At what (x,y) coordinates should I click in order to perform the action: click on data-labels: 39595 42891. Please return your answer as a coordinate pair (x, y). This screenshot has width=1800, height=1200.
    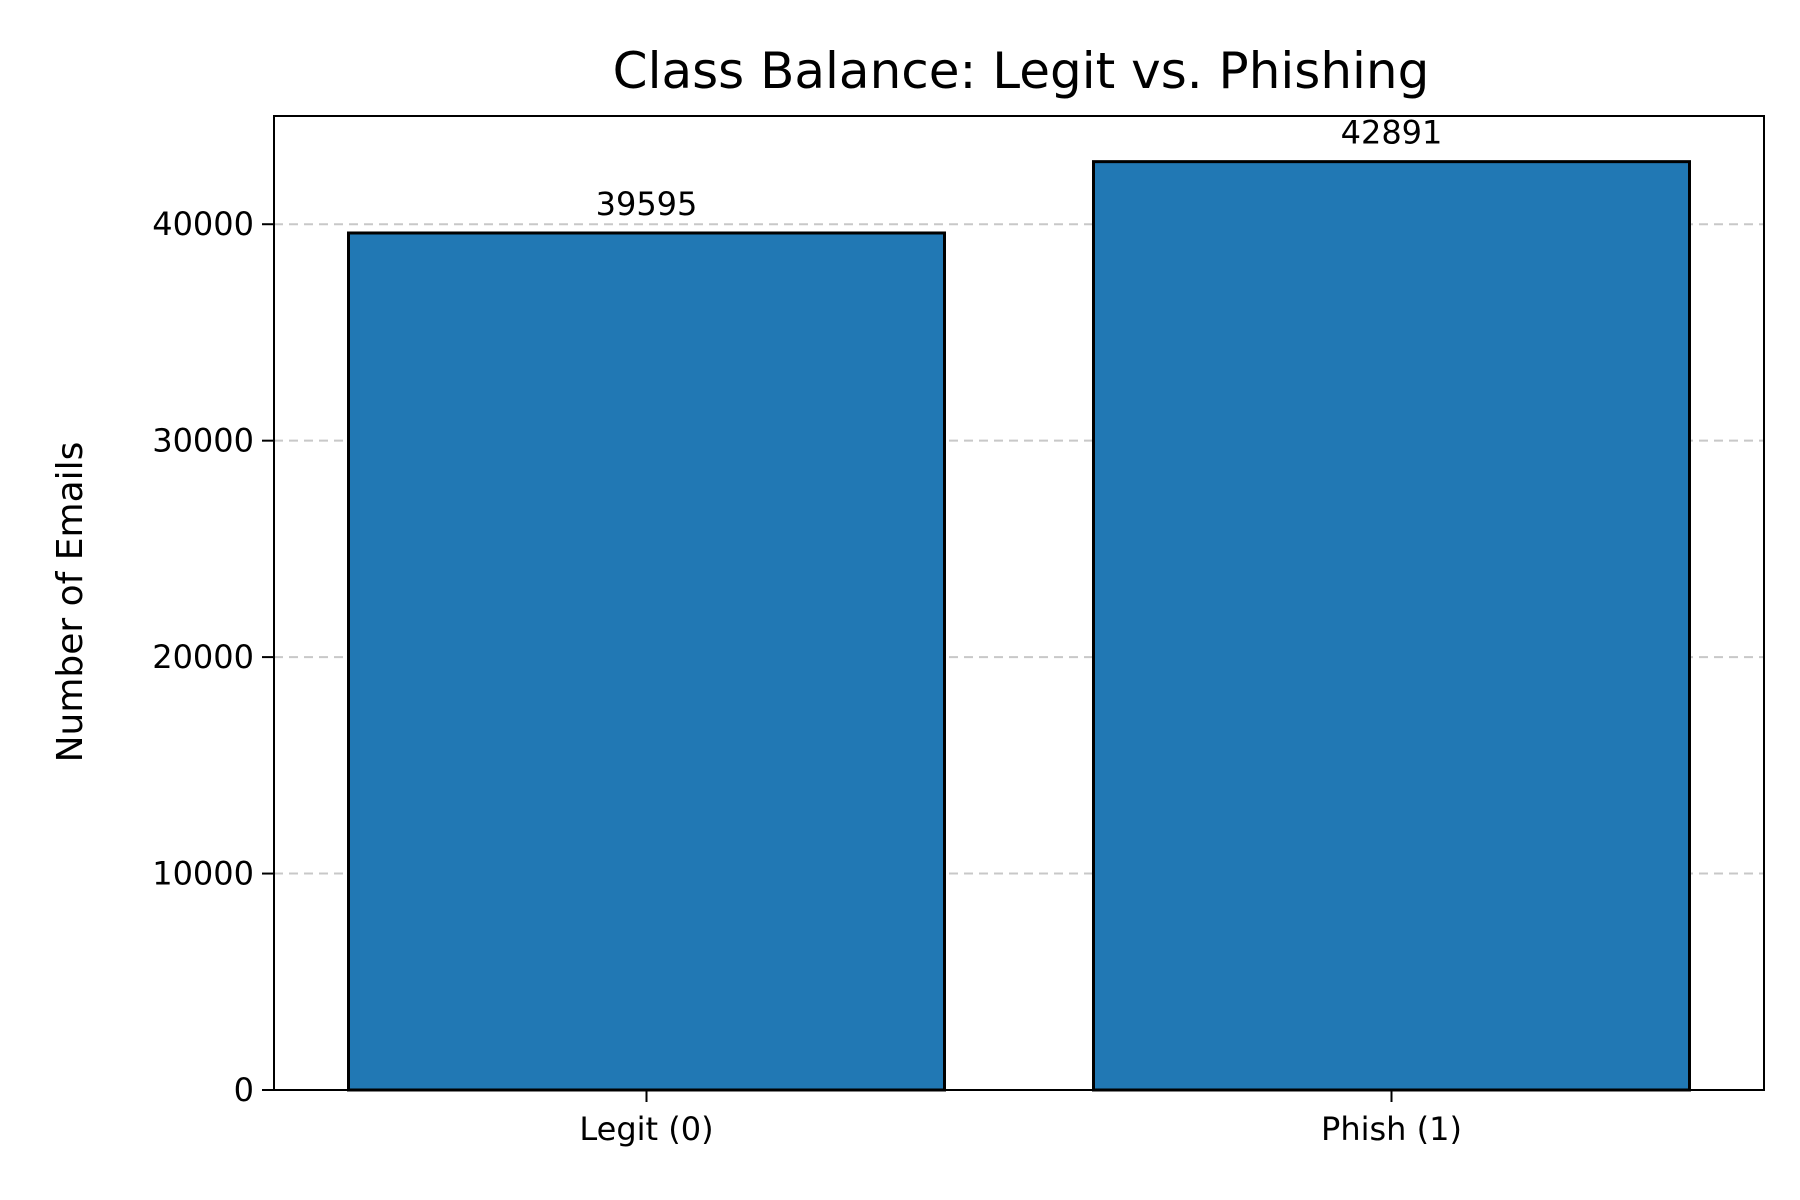
    Looking at the image, I should click on (1019, 168).